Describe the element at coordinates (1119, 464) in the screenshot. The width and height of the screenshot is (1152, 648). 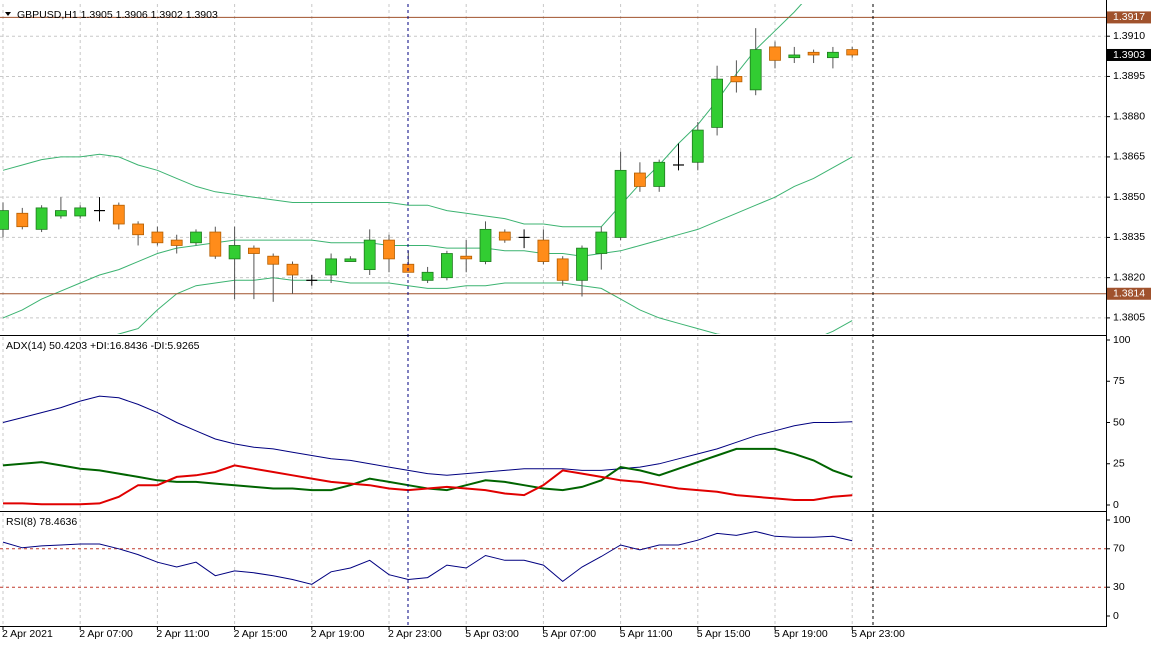
I see `y-tick-label: 25` at that location.